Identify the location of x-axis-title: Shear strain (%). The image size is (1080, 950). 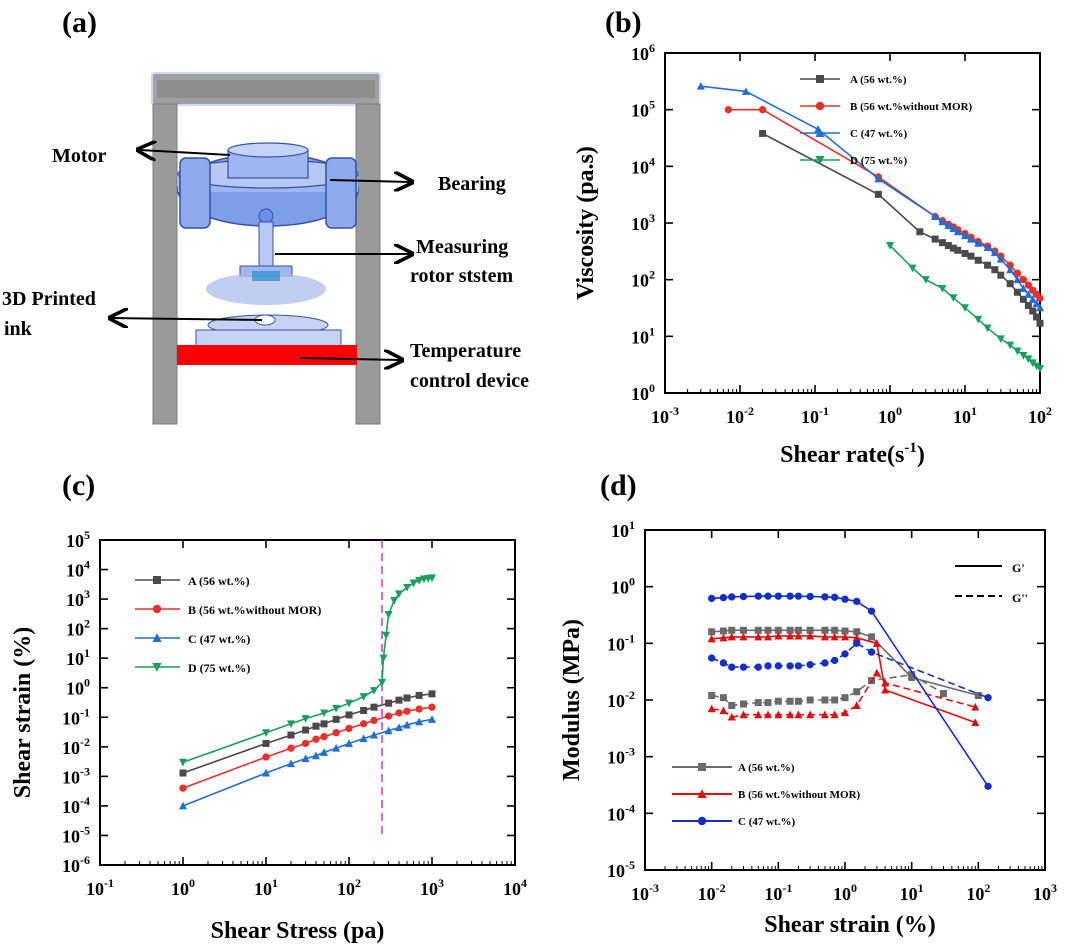
(850, 925).